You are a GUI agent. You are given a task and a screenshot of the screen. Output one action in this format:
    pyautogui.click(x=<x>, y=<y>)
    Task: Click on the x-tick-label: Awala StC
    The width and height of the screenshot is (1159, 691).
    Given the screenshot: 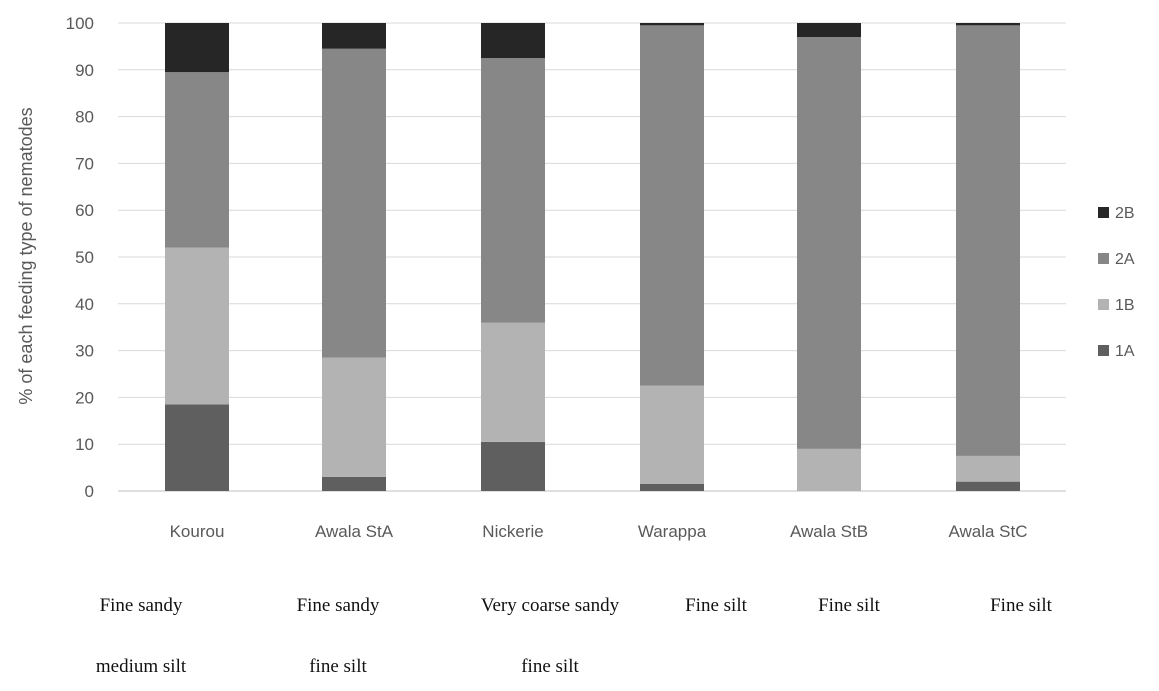 What is the action you would take?
    pyautogui.click(x=987, y=531)
    